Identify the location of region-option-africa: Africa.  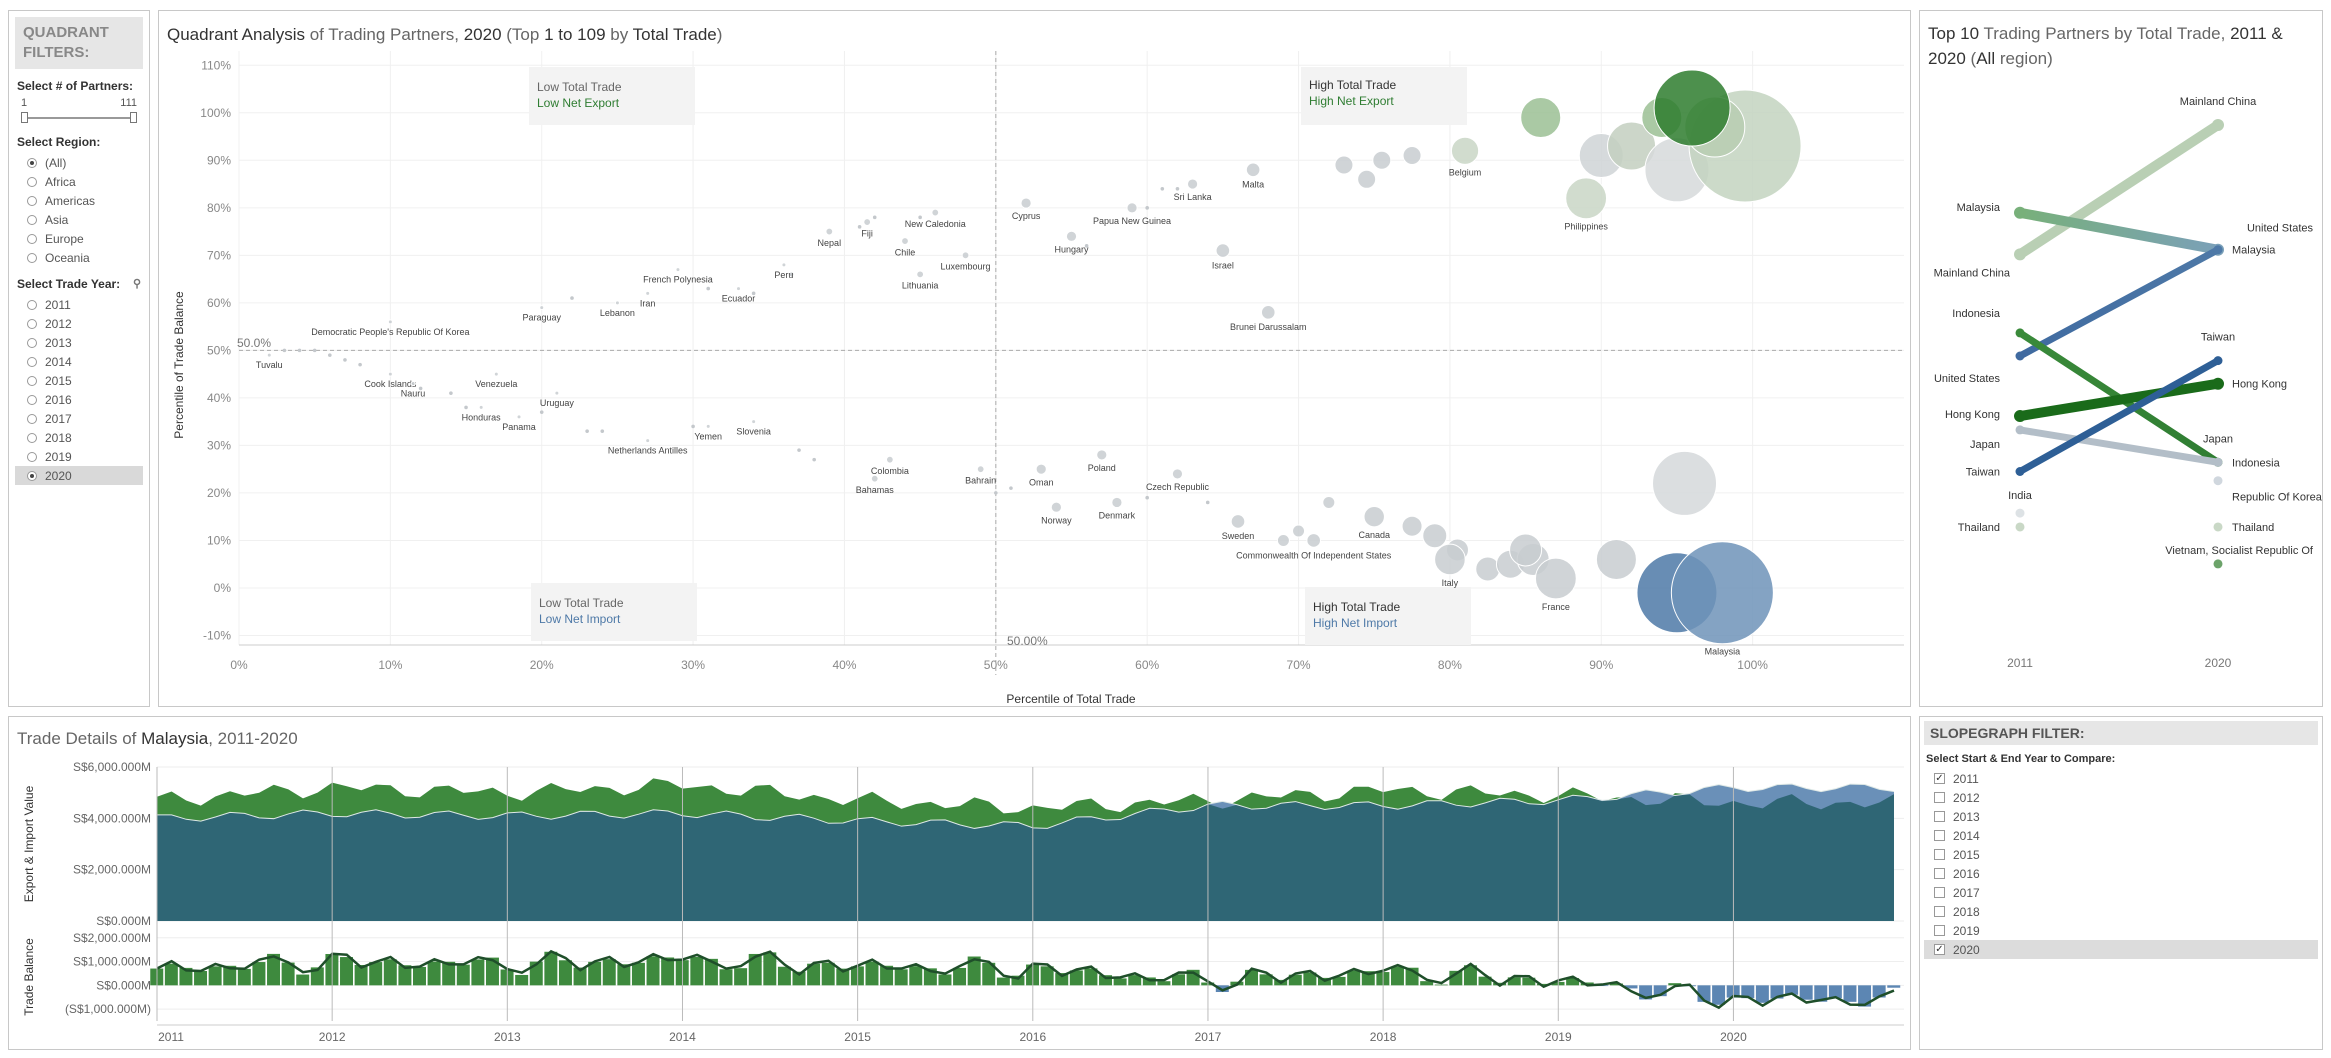
(79, 181).